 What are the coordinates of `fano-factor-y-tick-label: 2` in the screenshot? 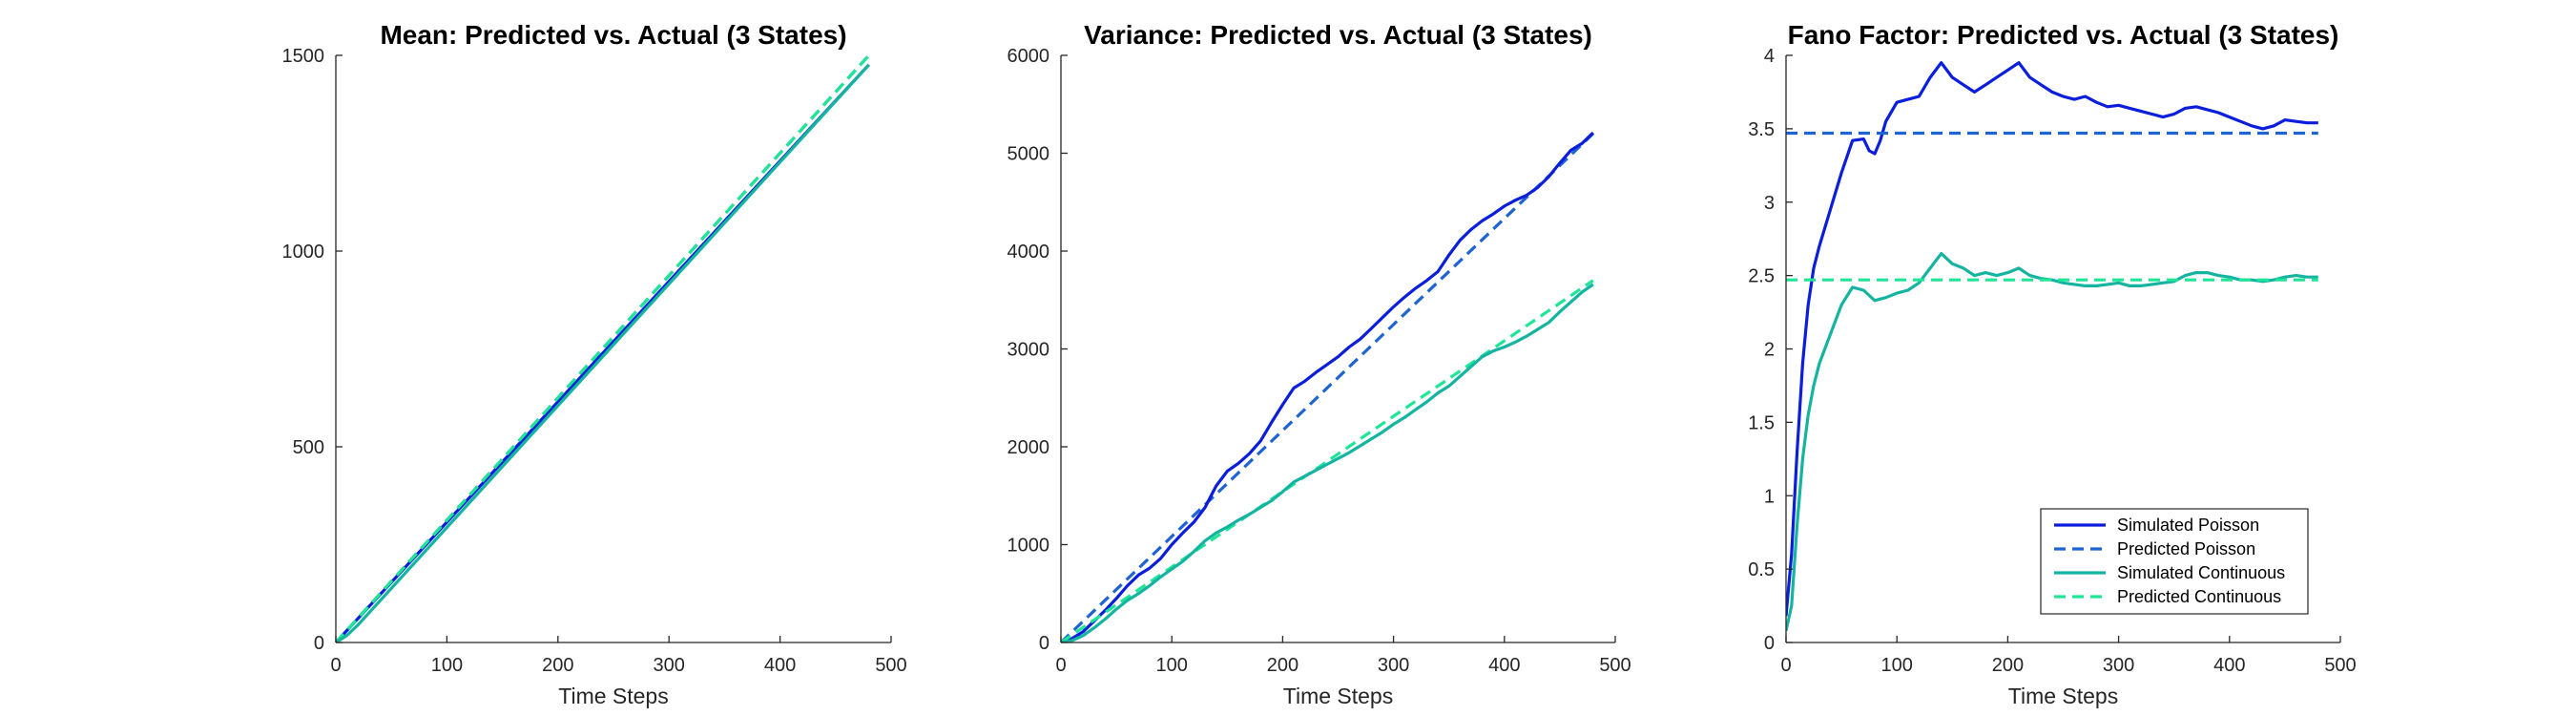 It's located at (1769, 350).